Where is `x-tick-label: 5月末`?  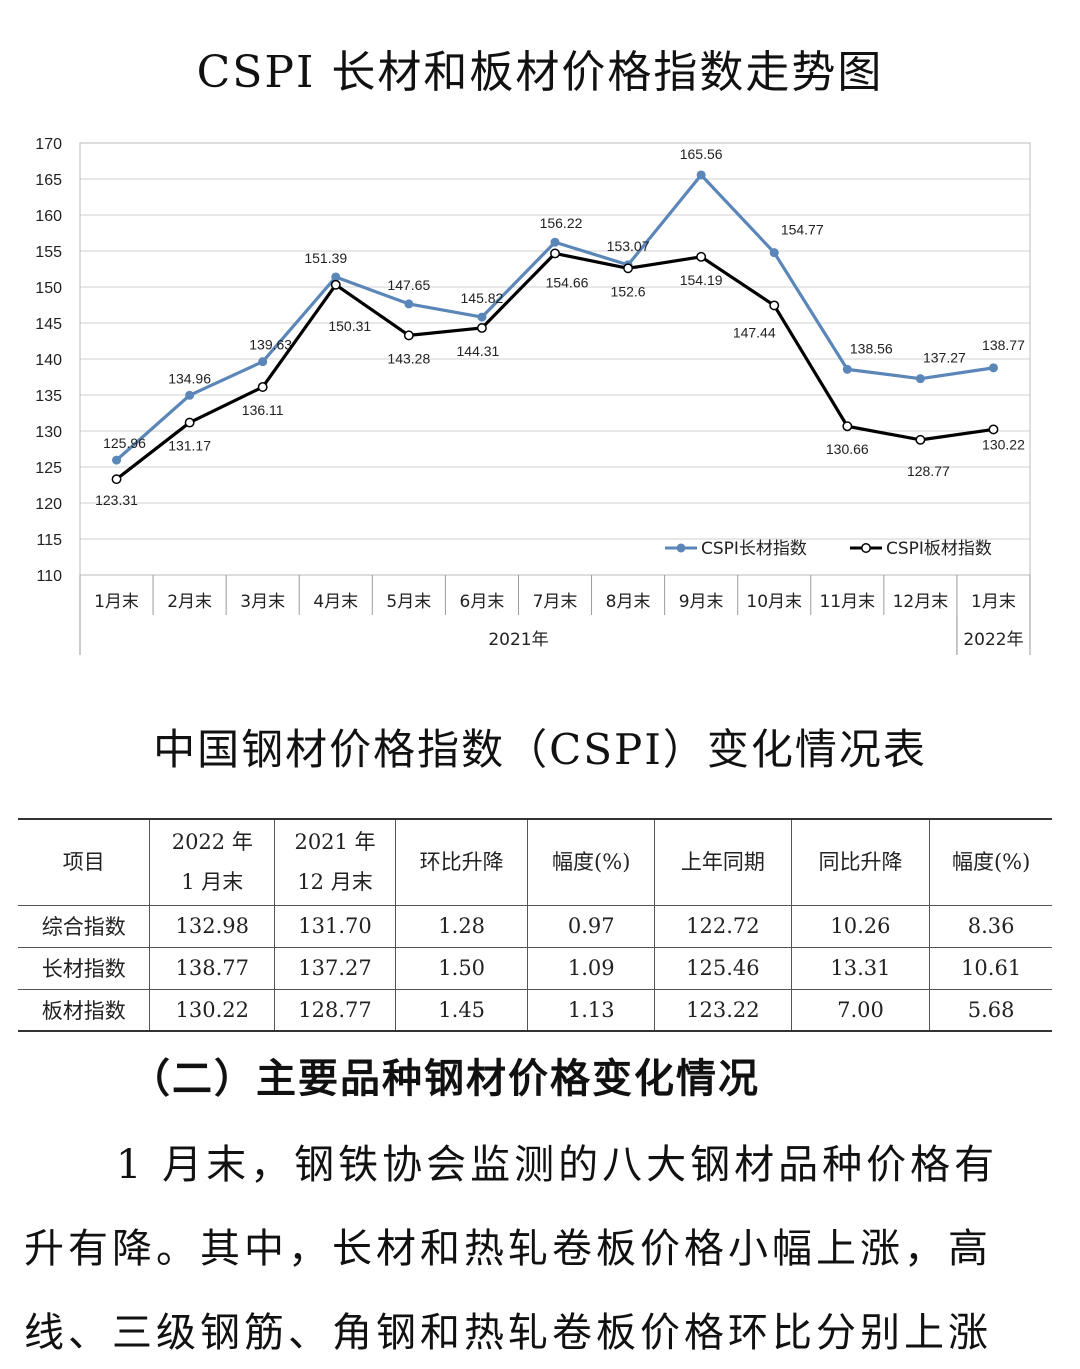
x-tick-label: 5月末 is located at coordinates (408, 602).